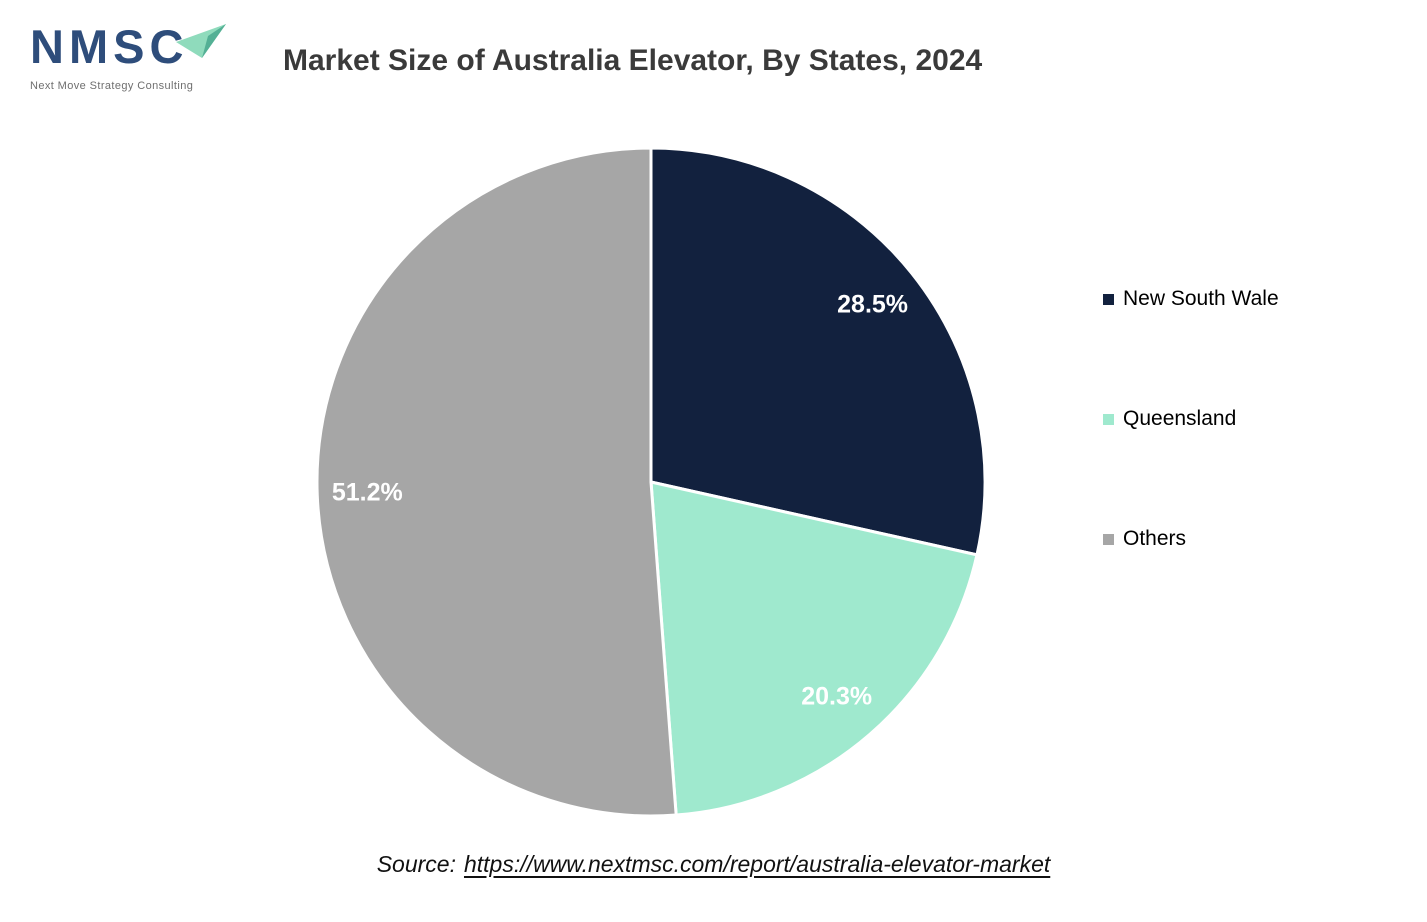 The height and width of the screenshot is (922, 1427). What do you see at coordinates (818, 351) in the screenshot?
I see `pie-slice-new-south-wale` at bounding box center [818, 351].